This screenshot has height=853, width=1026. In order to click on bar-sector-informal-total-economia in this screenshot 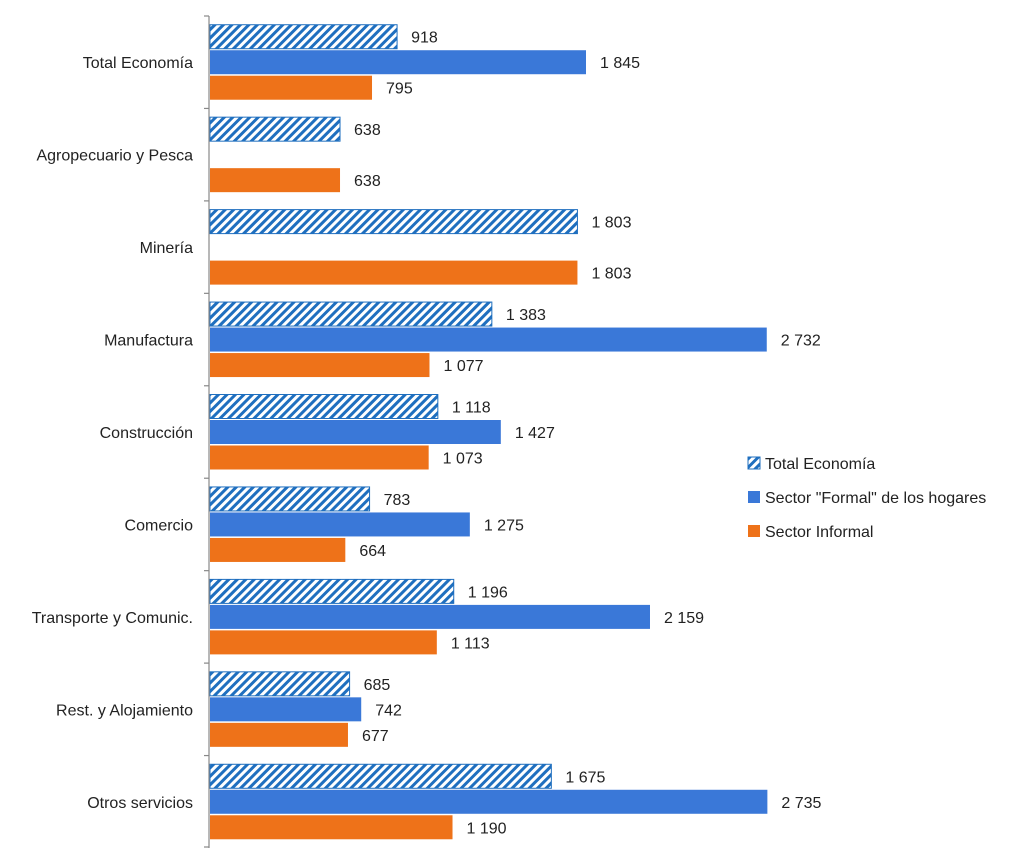, I will do `click(291, 87)`.